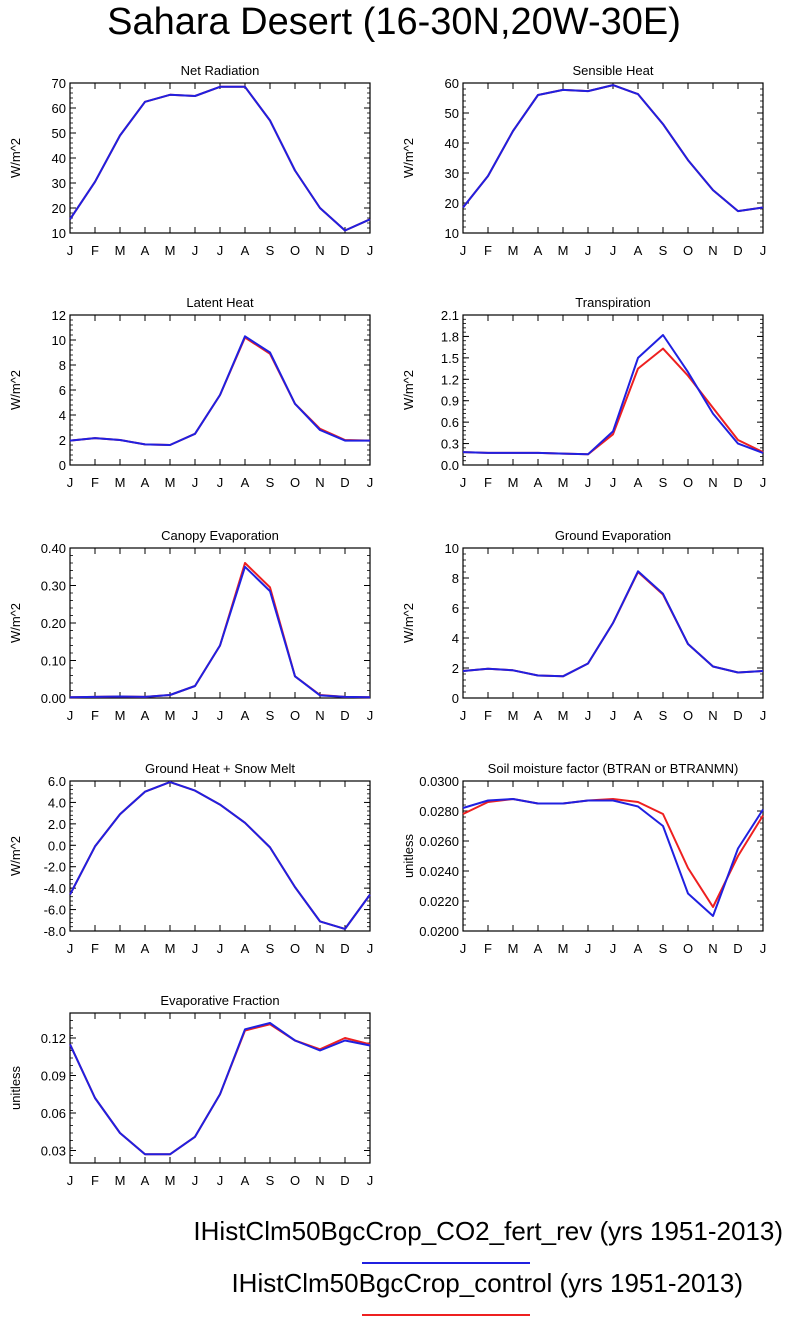  Describe the element at coordinates (439, 811) in the screenshot. I see `y-tick-label: 0.0280` at that location.